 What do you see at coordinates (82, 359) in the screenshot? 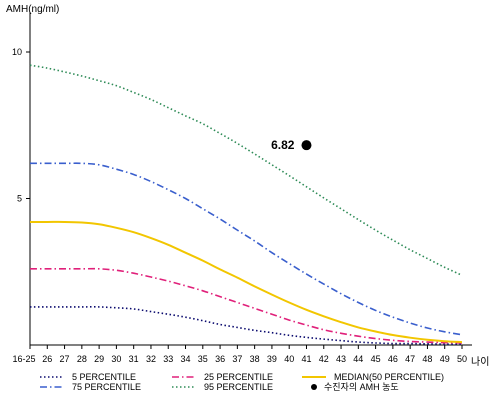
I see `x-tick-label: 28` at bounding box center [82, 359].